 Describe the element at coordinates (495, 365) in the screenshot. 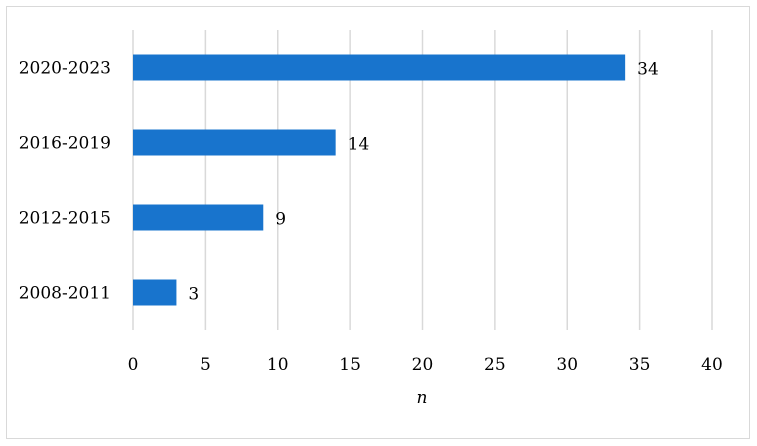

I see `x-tick-label: 25` at that location.